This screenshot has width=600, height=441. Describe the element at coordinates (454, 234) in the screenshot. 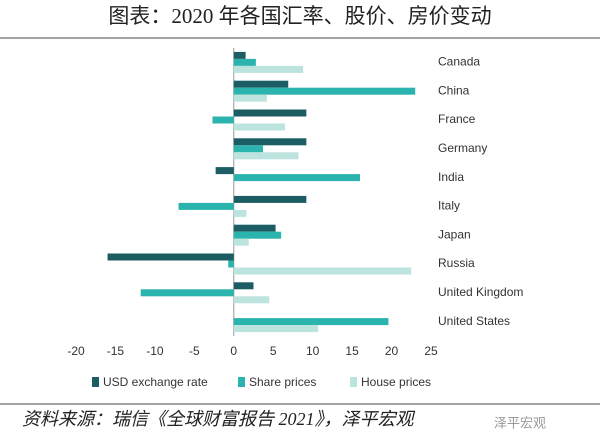

I see `category-label: Japan` at that location.